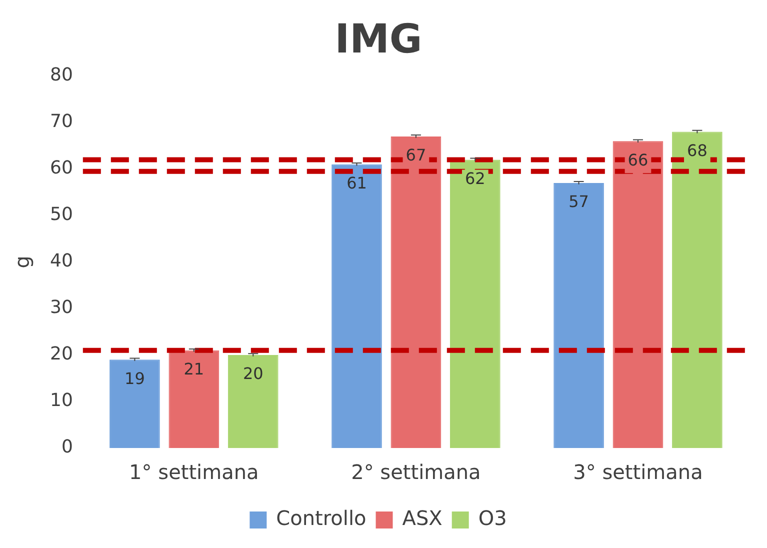 This screenshot has height=548, width=767. What do you see at coordinates (638, 472) in the screenshot?
I see `x-tick-label: 3° settimana` at bounding box center [638, 472].